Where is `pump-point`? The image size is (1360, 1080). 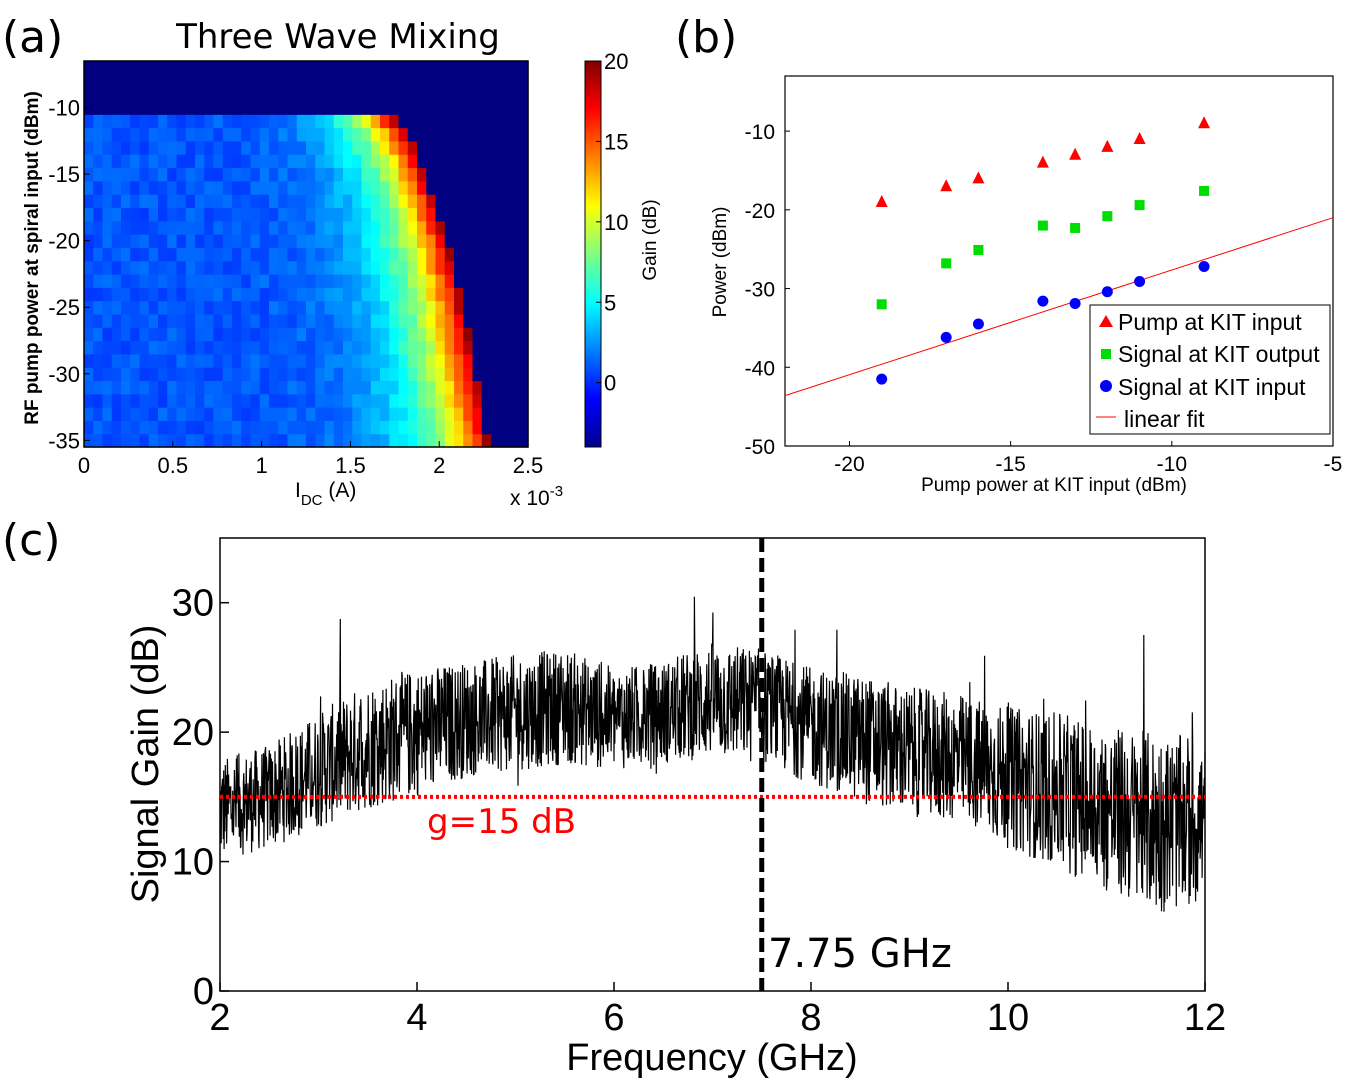
pump-point is located at coordinates (881, 200).